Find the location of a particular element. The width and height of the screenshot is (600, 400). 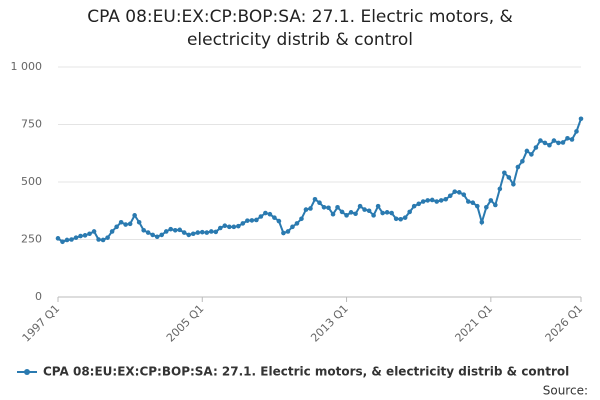

y-tick-label: 0 is located at coordinates (38, 296).